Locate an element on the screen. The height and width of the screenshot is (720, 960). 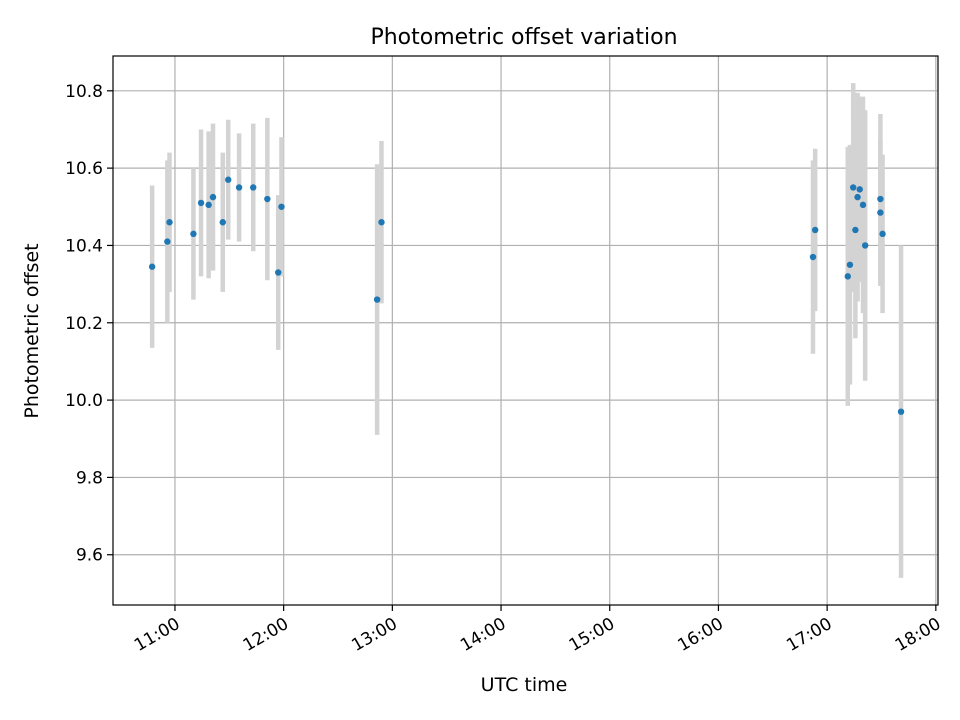
chart-title: Photometric offset variation is located at coordinates (523, 37).